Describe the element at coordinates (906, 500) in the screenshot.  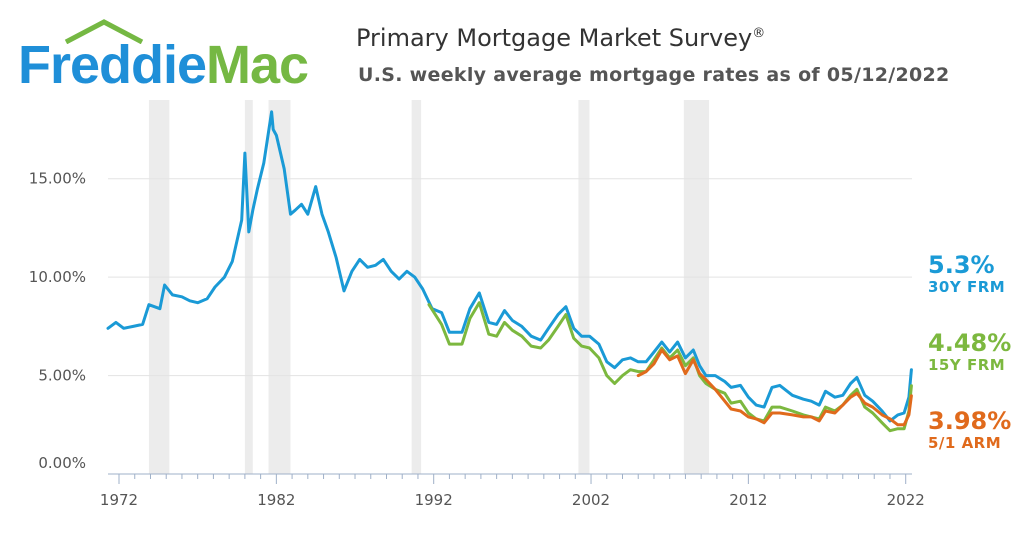
I see `x-tick-label: 2022` at that location.